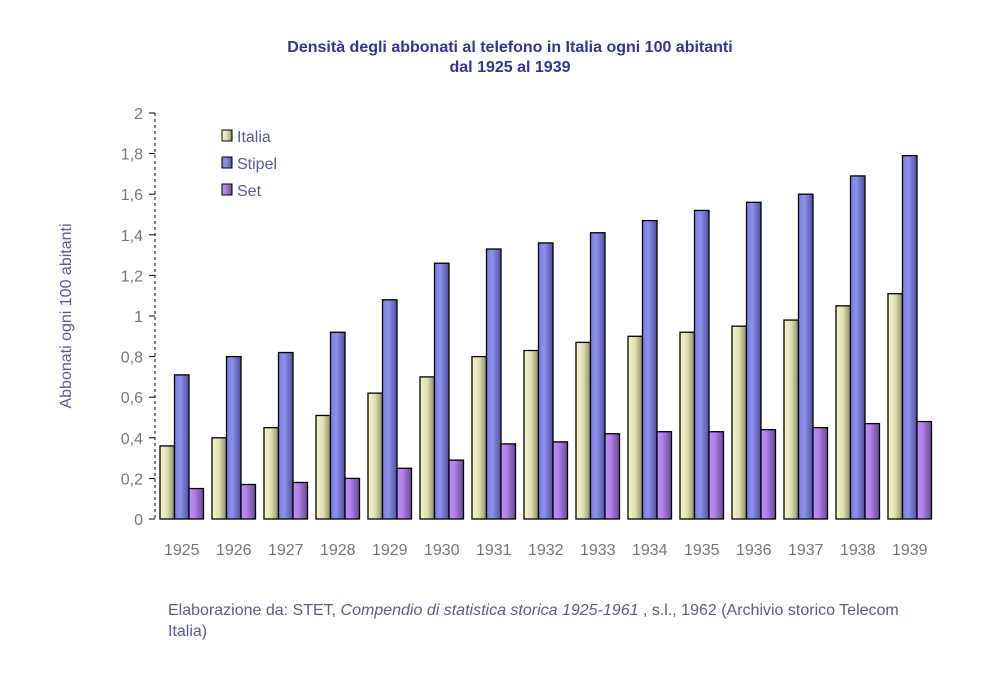 This screenshot has width=984, height=675. Describe the element at coordinates (910, 550) in the screenshot. I see `x-tick-label: 1939` at that location.